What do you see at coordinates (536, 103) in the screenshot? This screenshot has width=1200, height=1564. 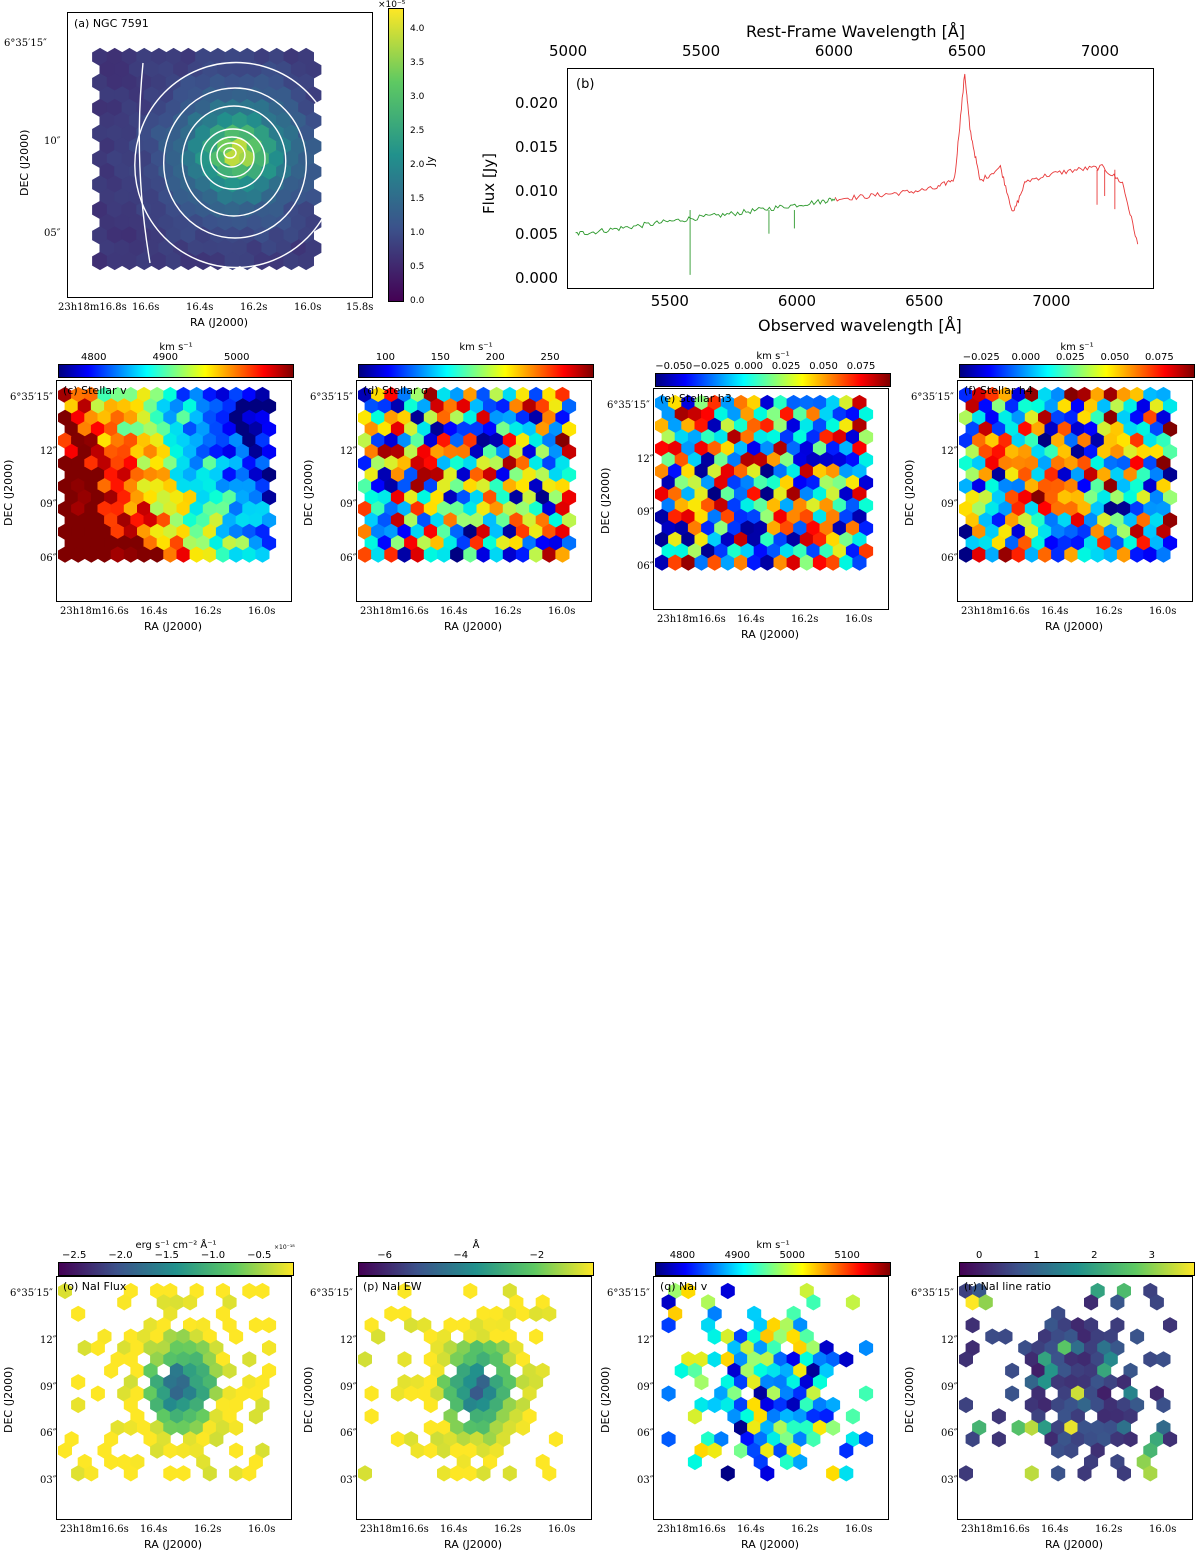 I see `y-tick: 0.020` at bounding box center [536, 103].